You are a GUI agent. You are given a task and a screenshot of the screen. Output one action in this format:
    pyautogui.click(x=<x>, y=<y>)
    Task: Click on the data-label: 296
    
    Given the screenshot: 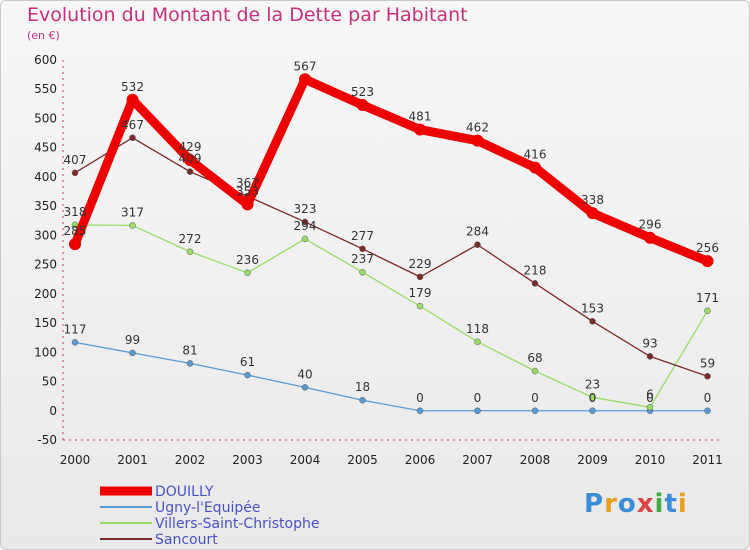 What is the action you would take?
    pyautogui.click(x=650, y=225)
    